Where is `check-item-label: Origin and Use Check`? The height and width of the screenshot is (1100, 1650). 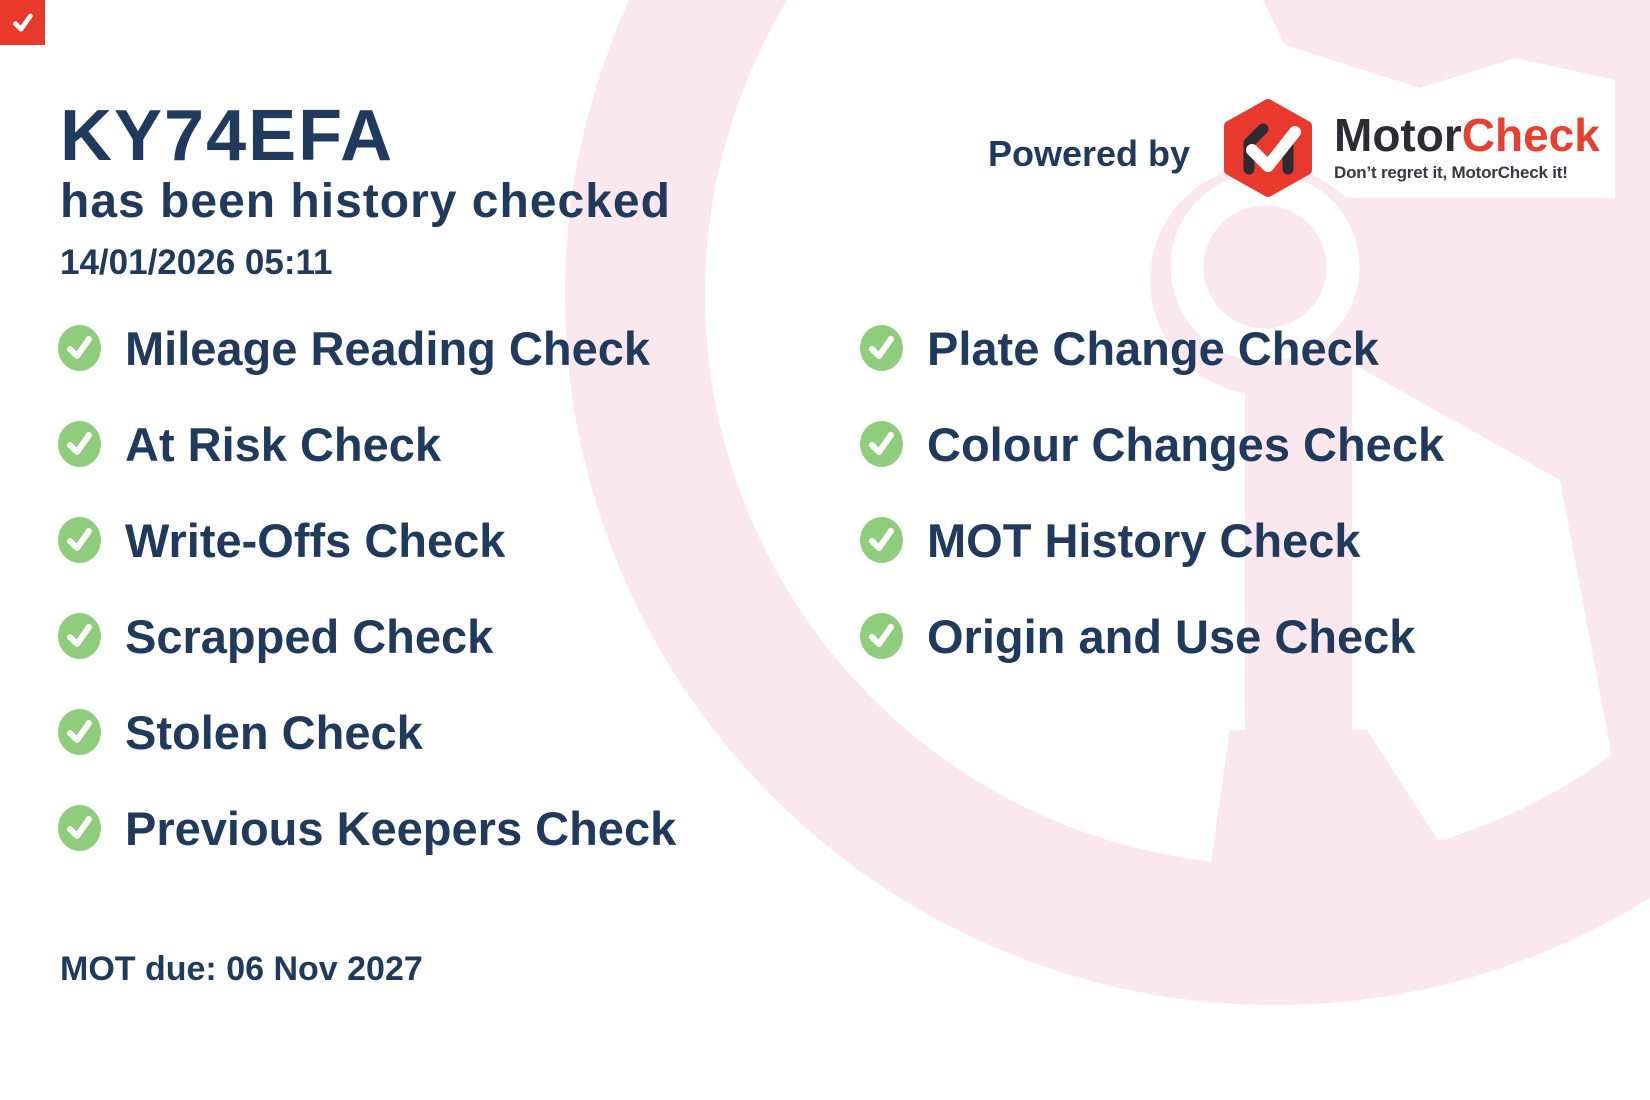 check-item-label: Origin and Use Check is located at coordinates (1171, 636).